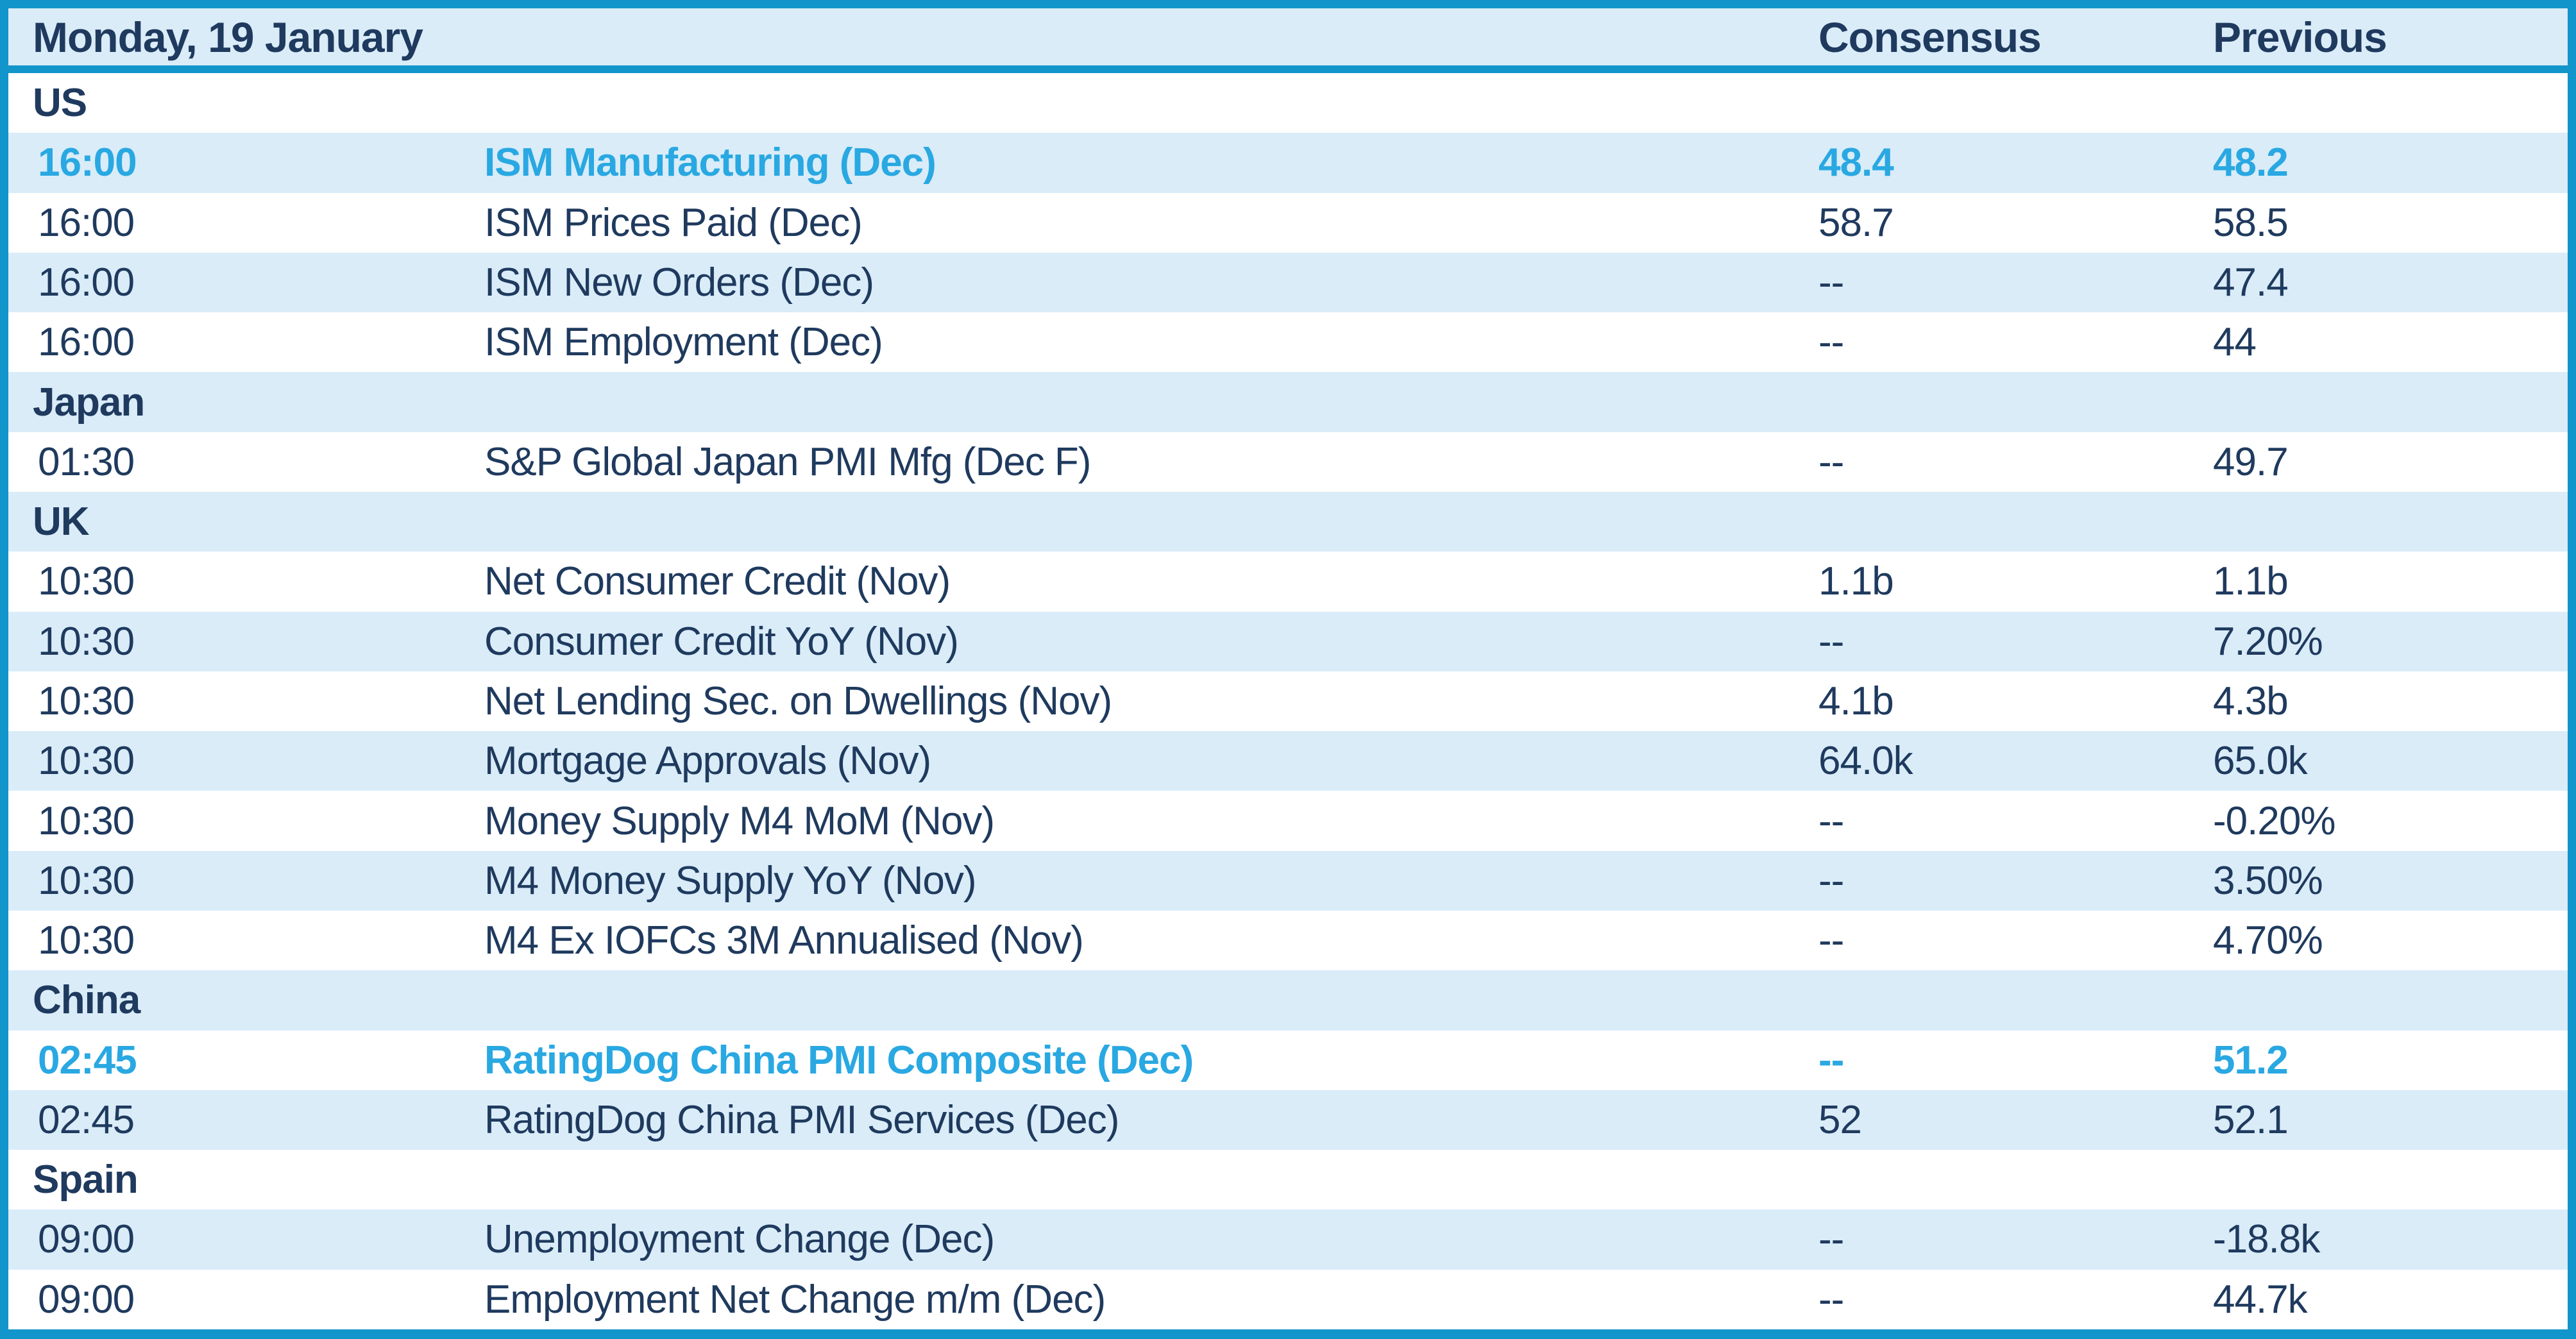 The image size is (2576, 1339). Describe the element at coordinates (784, 940) in the screenshot. I see `event-name-cell: M4 Ex IOFCs 3M Annualised (Nov)` at that location.